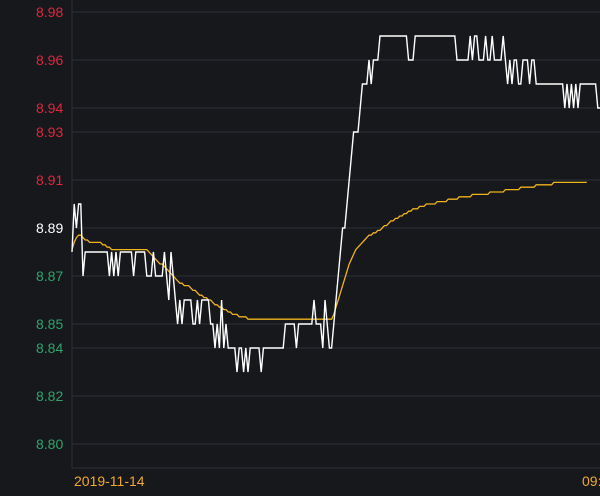 The height and width of the screenshot is (496, 600). I want to click on y-tick-label: 8.91, so click(49, 180).